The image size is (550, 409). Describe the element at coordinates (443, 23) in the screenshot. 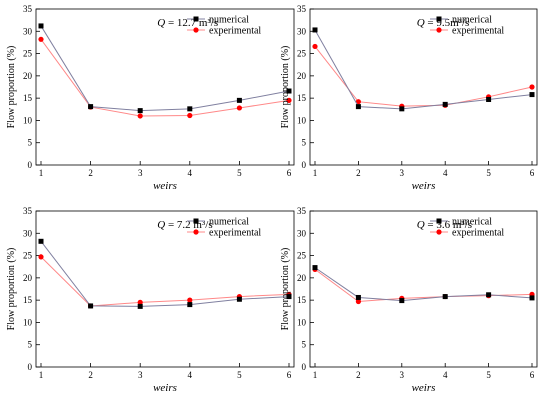

I see `flow-rate-label: Q = 9.5m³/s` at that location.